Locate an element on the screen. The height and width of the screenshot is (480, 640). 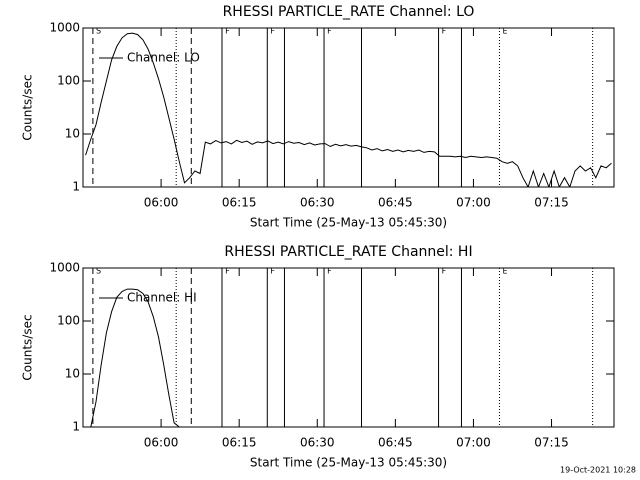
legend-label: Channel: LO is located at coordinates (163, 58).